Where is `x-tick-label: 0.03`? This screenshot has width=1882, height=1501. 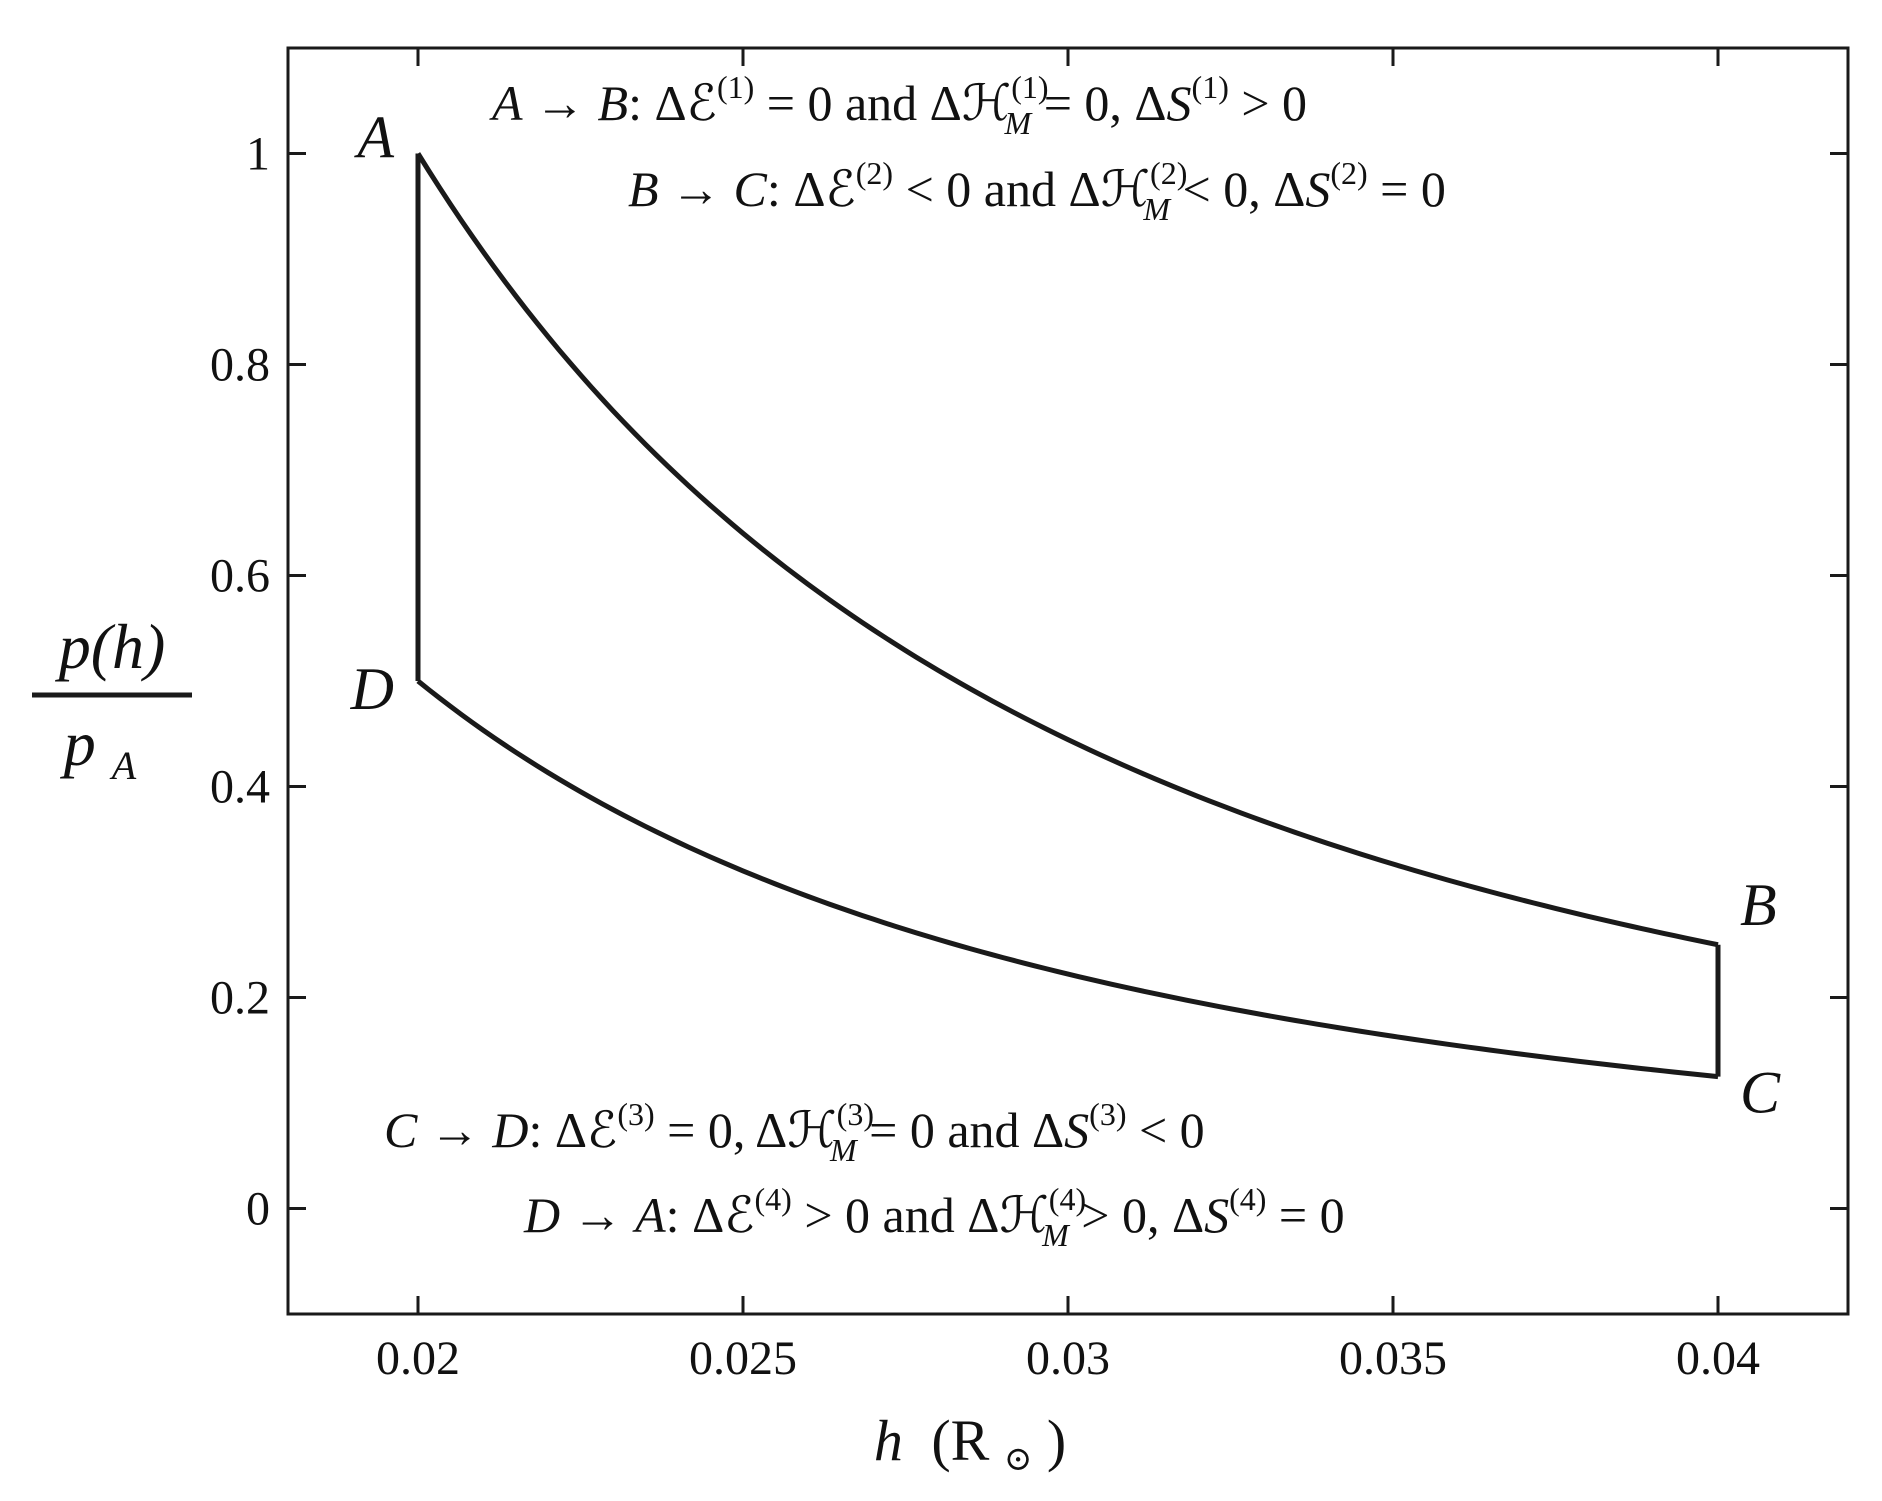 x-tick-label: 0.03 is located at coordinates (1068, 1358).